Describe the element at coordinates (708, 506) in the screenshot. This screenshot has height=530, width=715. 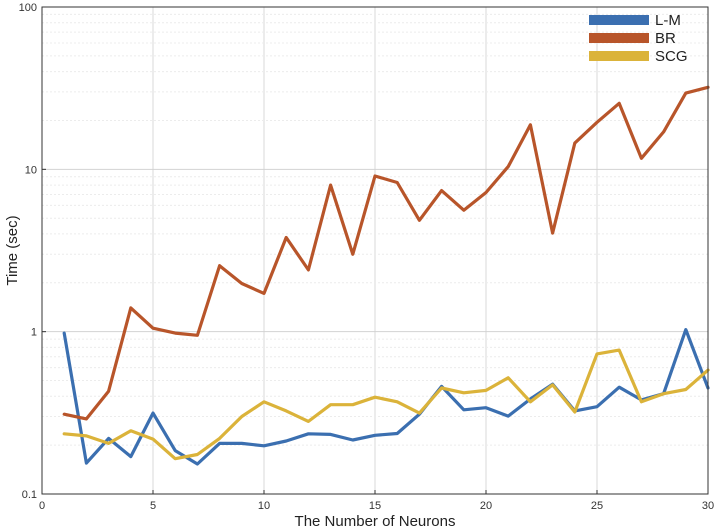
I see `x-tick-label: 30` at that location.